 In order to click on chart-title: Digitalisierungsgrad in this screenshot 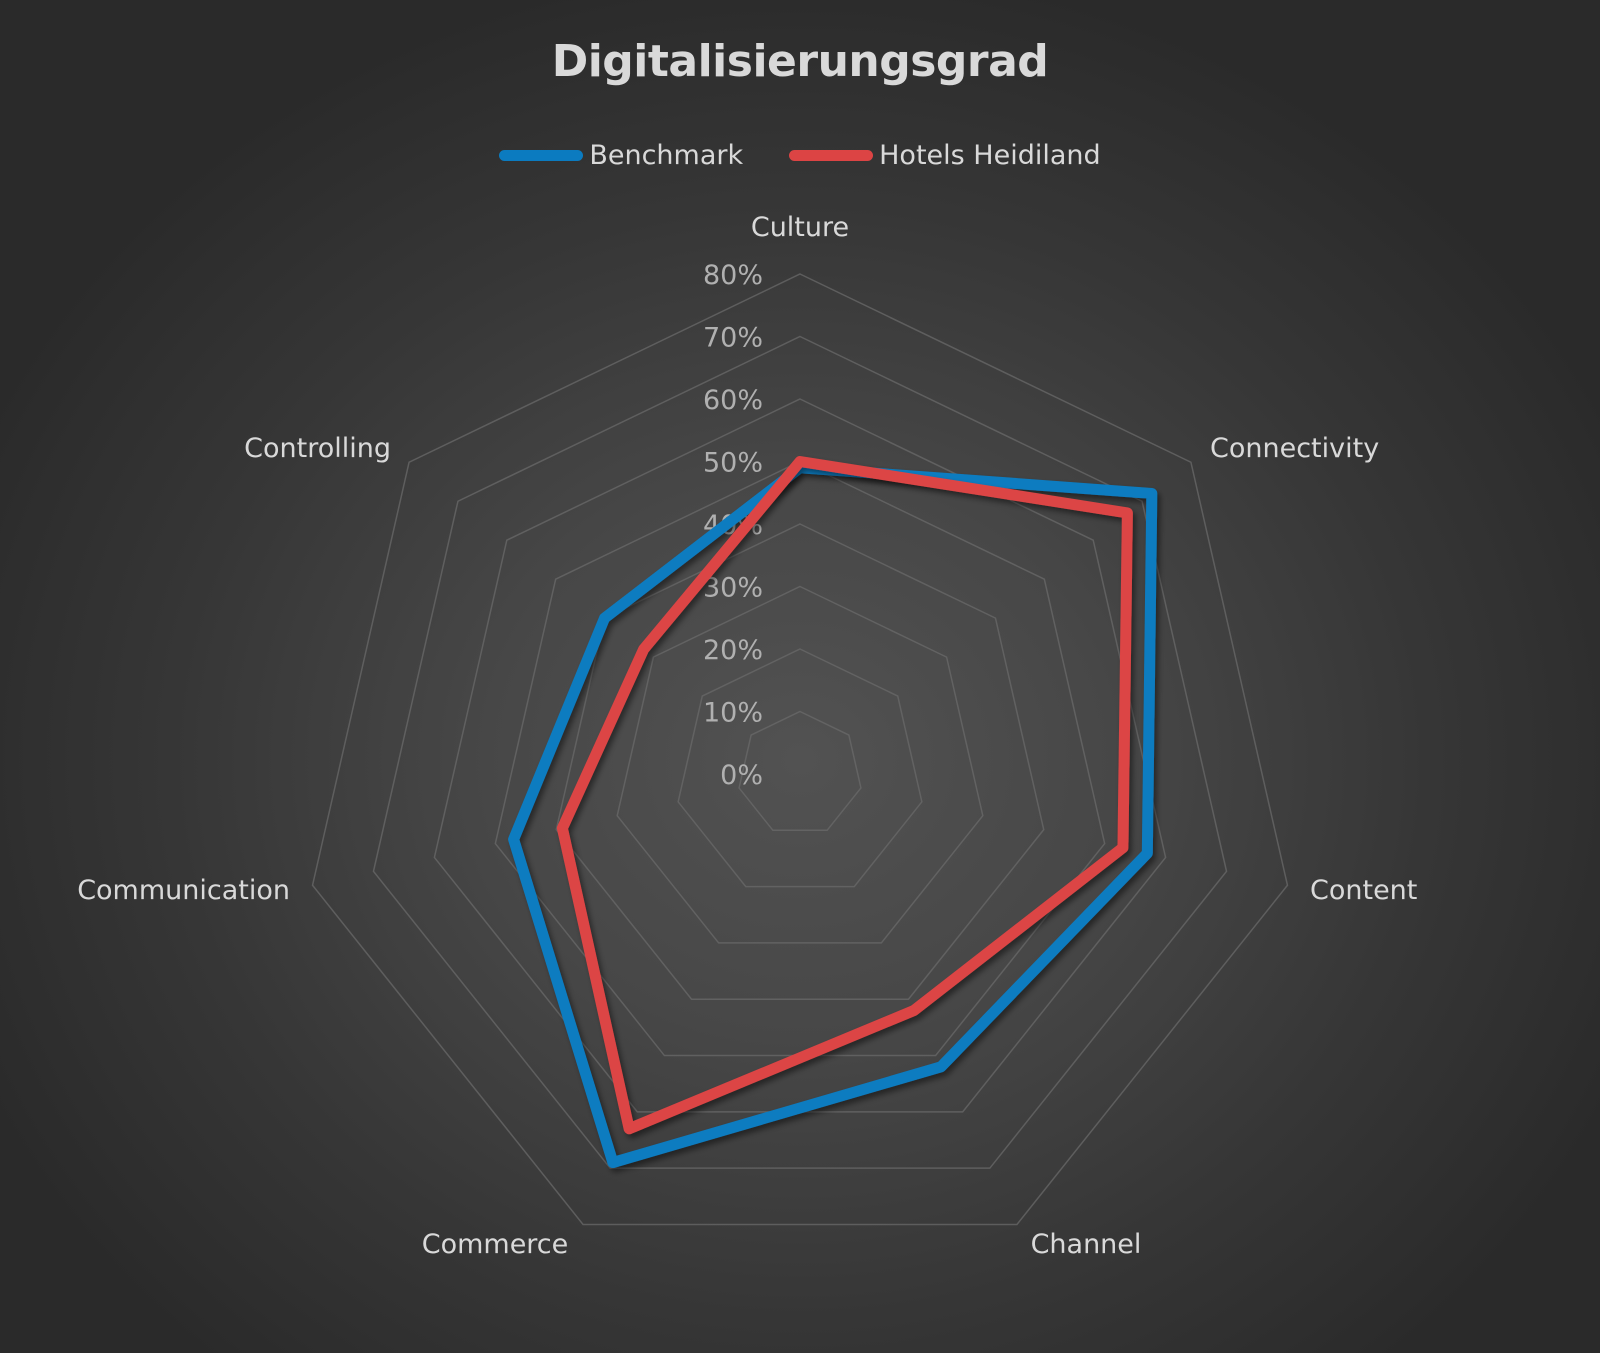, I will do `click(800, 61)`.